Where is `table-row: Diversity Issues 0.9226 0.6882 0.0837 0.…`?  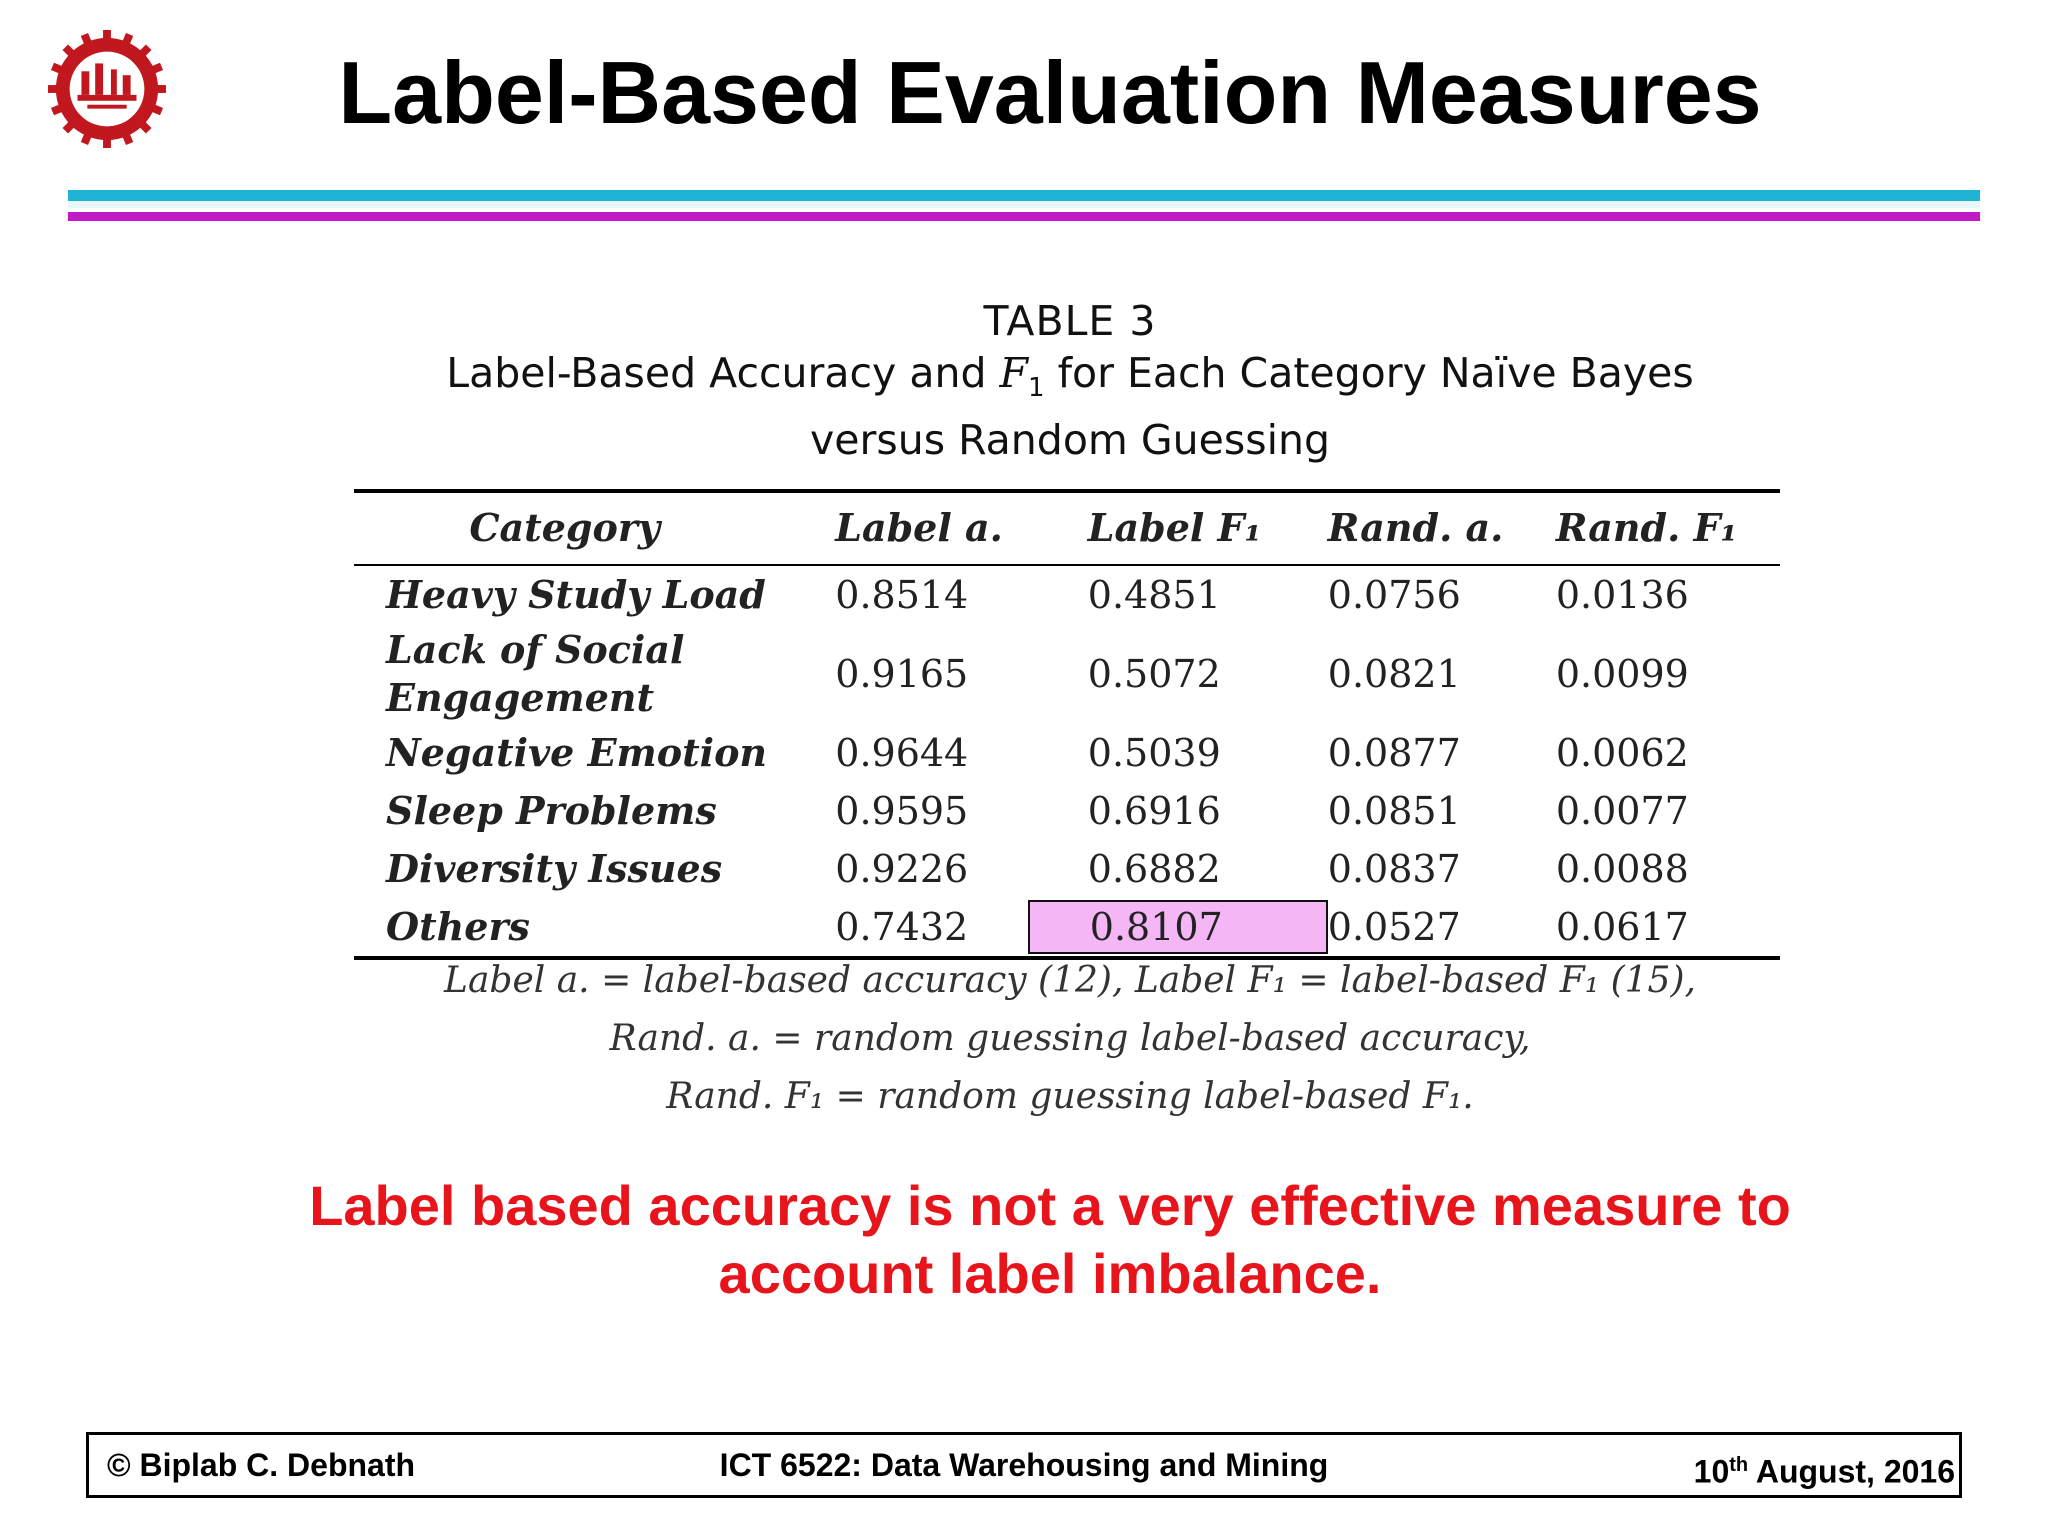 table-row: Diversity Issues 0.9226 0.6882 0.0837 0.… is located at coordinates (1067, 869).